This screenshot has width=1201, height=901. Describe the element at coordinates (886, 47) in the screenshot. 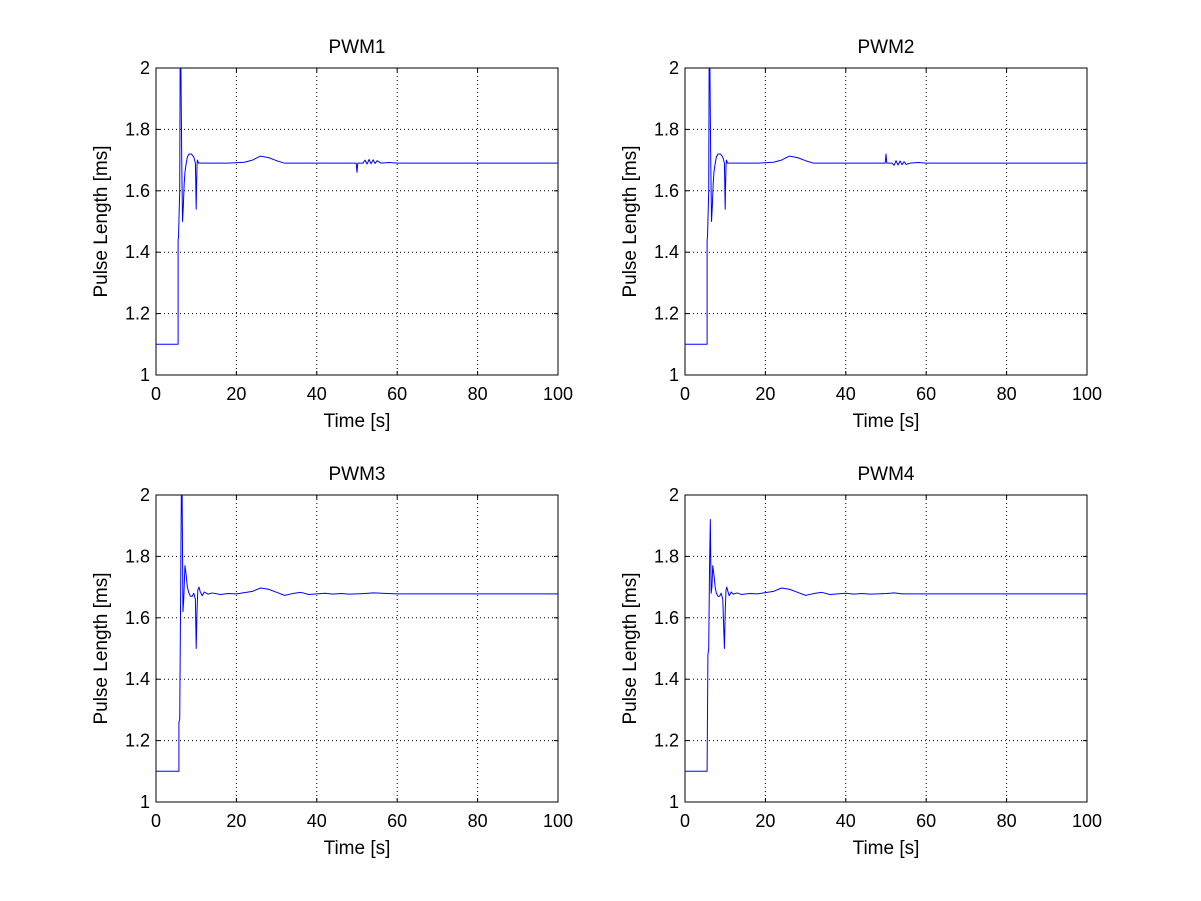

I see `subplot-title: PWM2` at that location.